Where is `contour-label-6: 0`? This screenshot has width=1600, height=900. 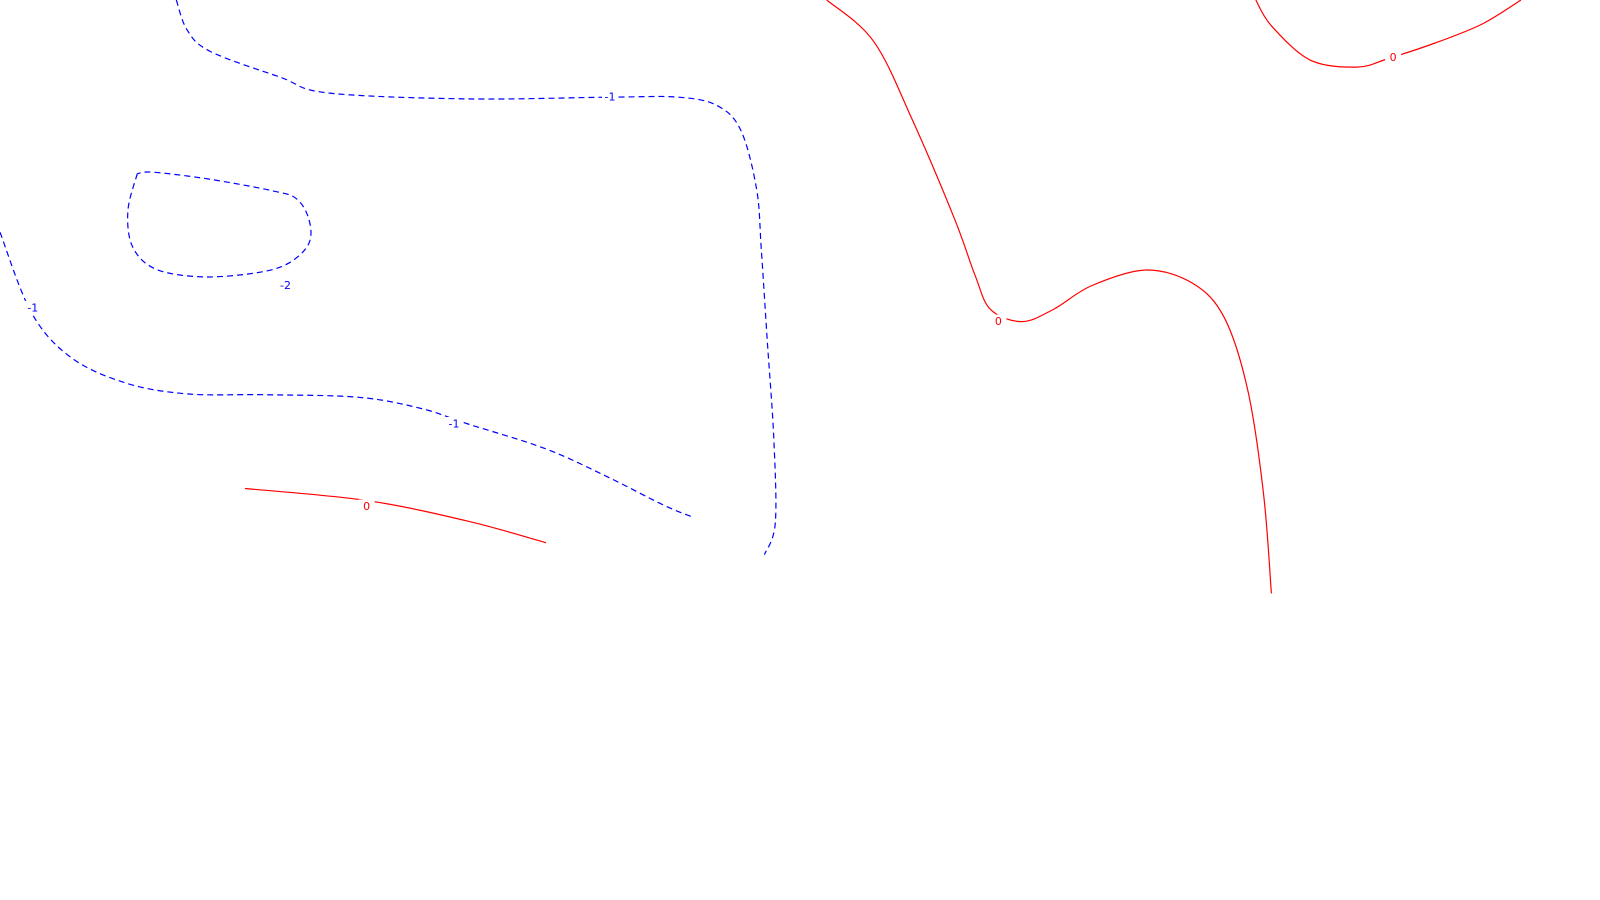
contour-label-6: 0 is located at coordinates (1393, 57).